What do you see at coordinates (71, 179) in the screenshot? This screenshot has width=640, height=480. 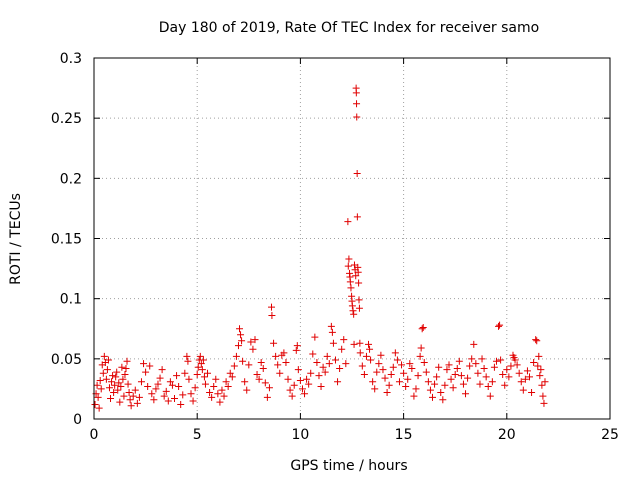 I see `y-tick-label: 0.2` at bounding box center [71, 179].